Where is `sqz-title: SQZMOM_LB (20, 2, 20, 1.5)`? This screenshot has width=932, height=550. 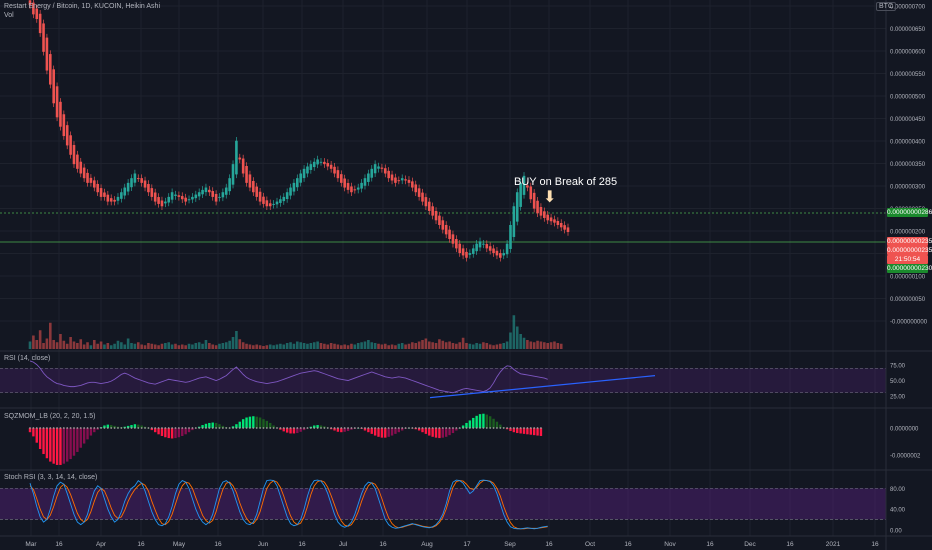 sqz-title: SQZMOM_LB (20, 2, 20, 1.5) is located at coordinates (50, 416).